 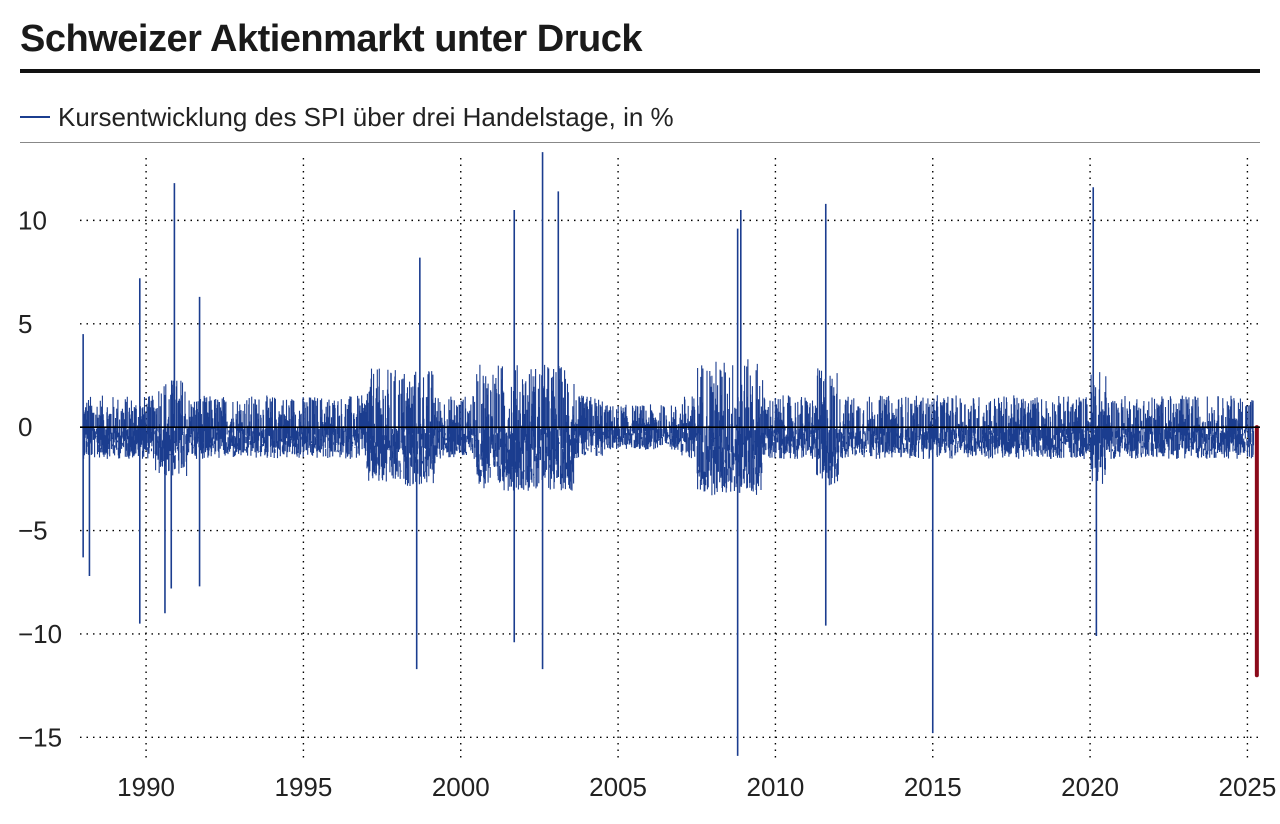 What do you see at coordinates (618, 787) in the screenshot?
I see `x-tick-label: 2005` at bounding box center [618, 787].